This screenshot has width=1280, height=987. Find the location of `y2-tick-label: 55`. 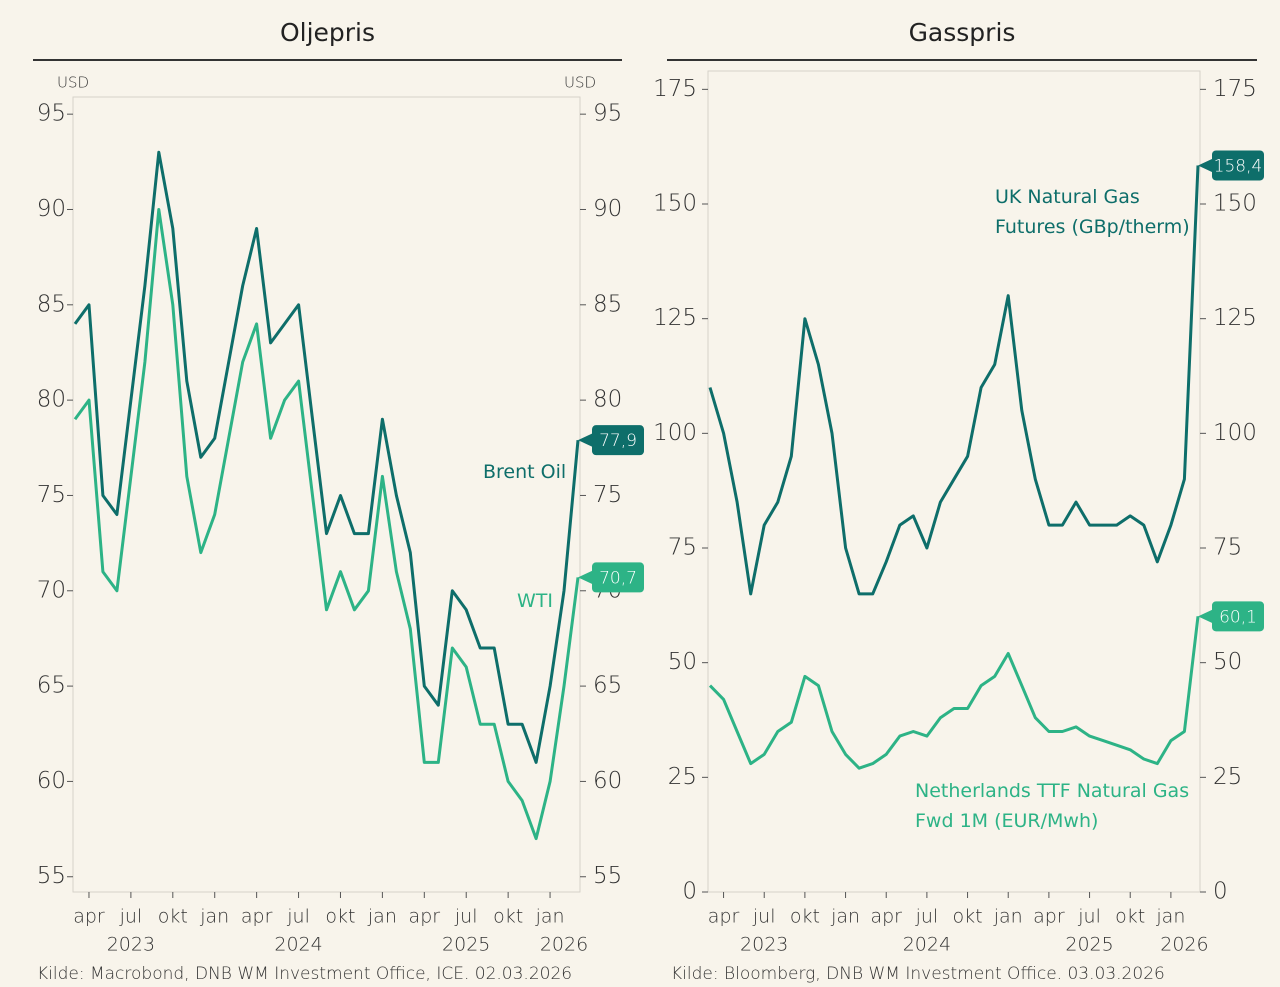

y2-tick-label: 55 is located at coordinates (607, 876).